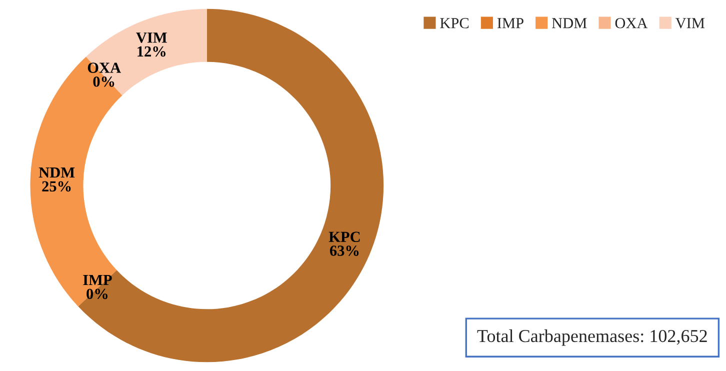 The width and height of the screenshot is (726, 371). What do you see at coordinates (344, 237) in the screenshot?
I see `slice-label: KPC` at bounding box center [344, 237].